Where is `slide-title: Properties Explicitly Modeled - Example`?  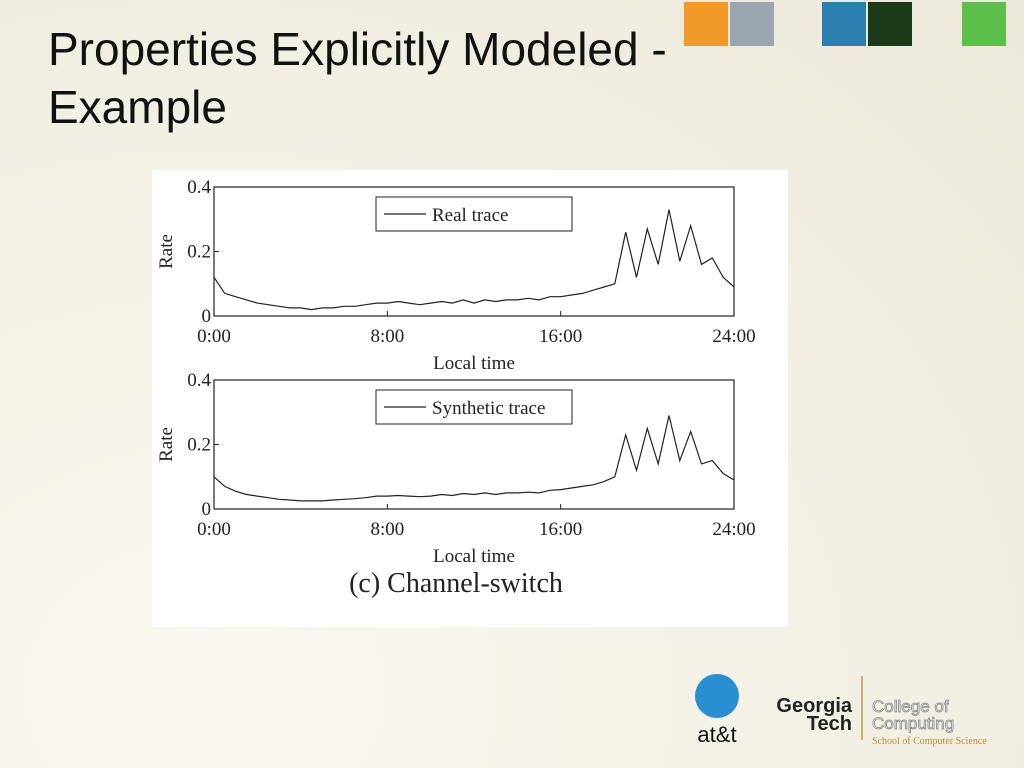
slide-title: Properties Explicitly Modeled - Example is located at coordinates (357, 78).